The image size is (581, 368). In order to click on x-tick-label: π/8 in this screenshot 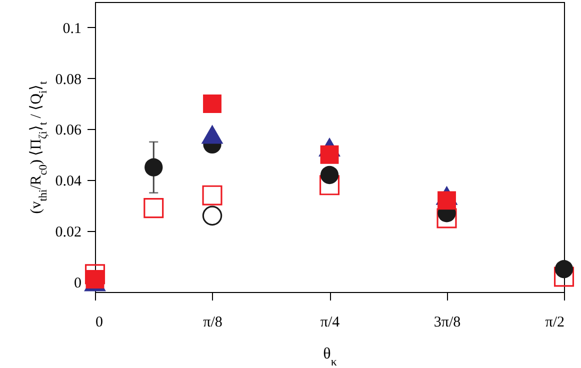, I will do `click(212, 322)`.